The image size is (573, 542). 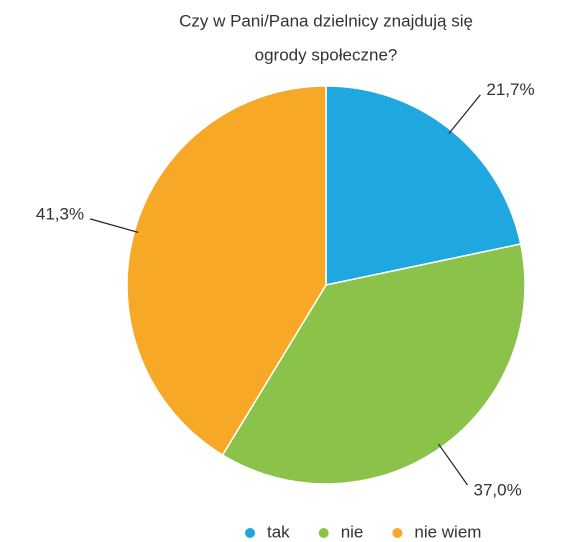 What do you see at coordinates (498, 489) in the screenshot?
I see `data-label: 37,0%` at bounding box center [498, 489].